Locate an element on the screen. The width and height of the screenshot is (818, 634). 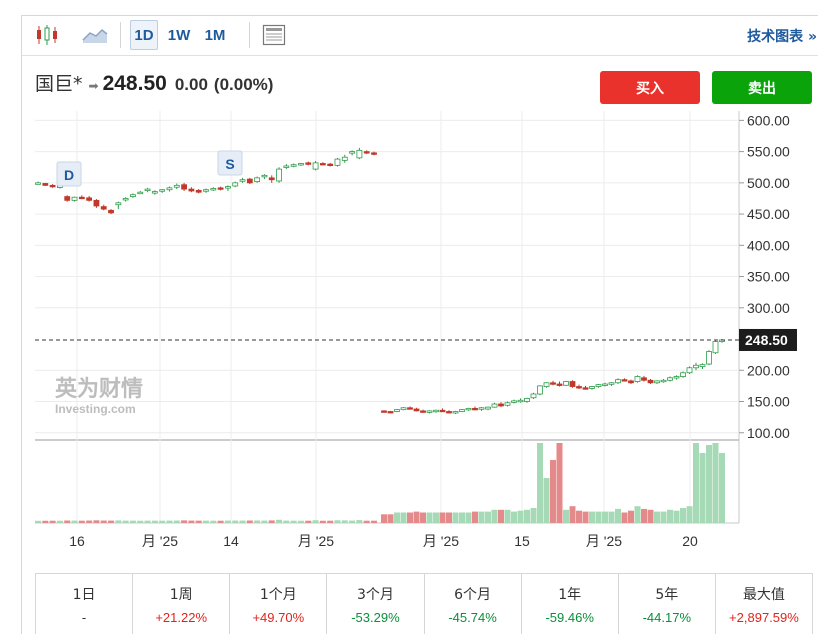
technical-chart-link: 技术图表 » is located at coordinates (782, 37).